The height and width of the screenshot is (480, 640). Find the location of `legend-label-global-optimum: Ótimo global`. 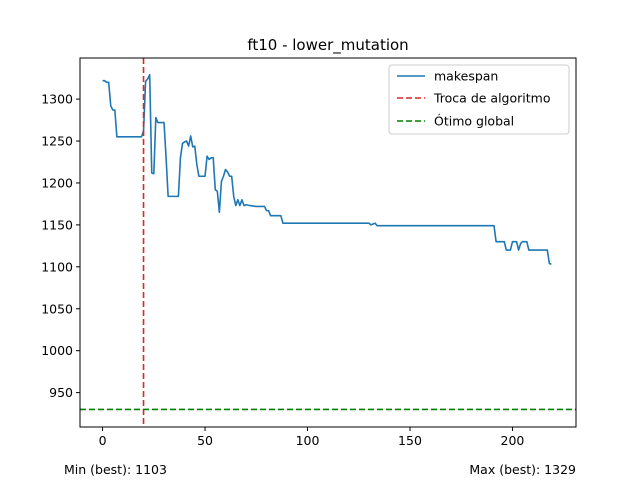

legend-label-global-optimum: Ótimo global is located at coordinates (474, 121).